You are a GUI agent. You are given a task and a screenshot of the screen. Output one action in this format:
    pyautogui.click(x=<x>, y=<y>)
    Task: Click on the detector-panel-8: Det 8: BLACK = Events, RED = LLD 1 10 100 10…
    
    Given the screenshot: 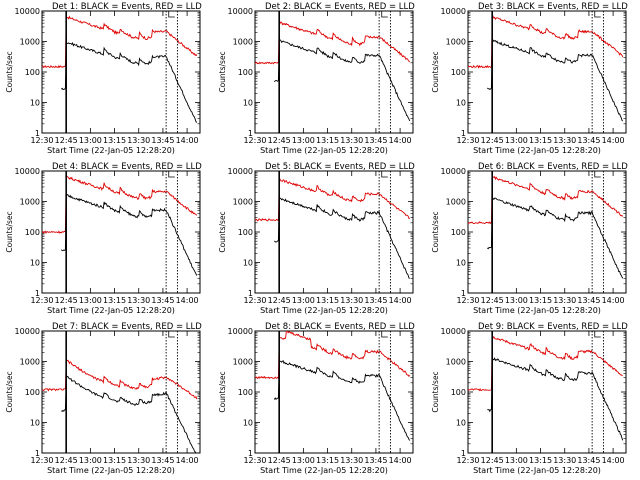 What is the action you would take?
    pyautogui.click(x=319, y=400)
    